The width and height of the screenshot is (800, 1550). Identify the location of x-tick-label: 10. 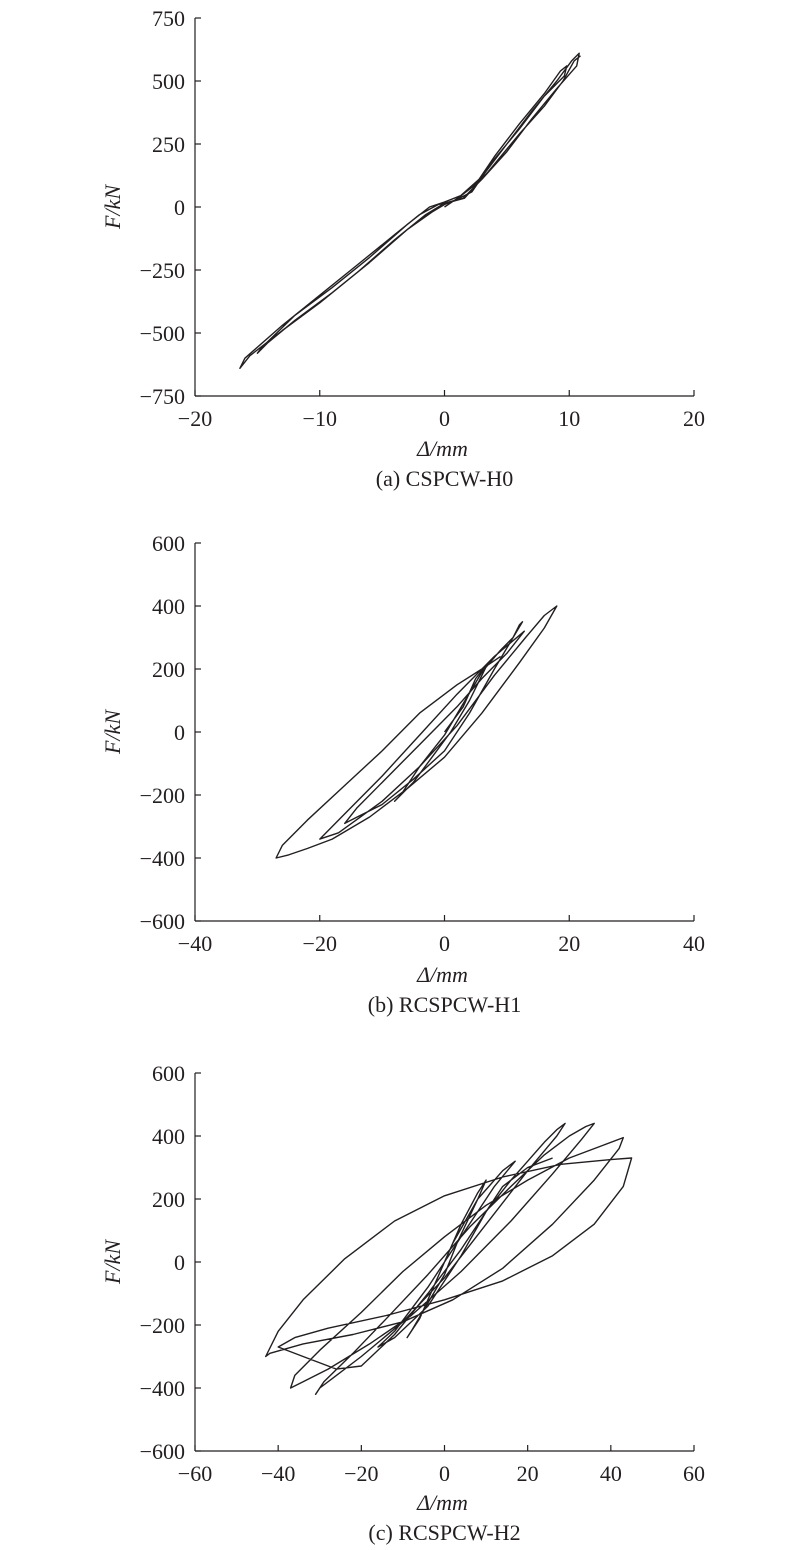
(569, 418).